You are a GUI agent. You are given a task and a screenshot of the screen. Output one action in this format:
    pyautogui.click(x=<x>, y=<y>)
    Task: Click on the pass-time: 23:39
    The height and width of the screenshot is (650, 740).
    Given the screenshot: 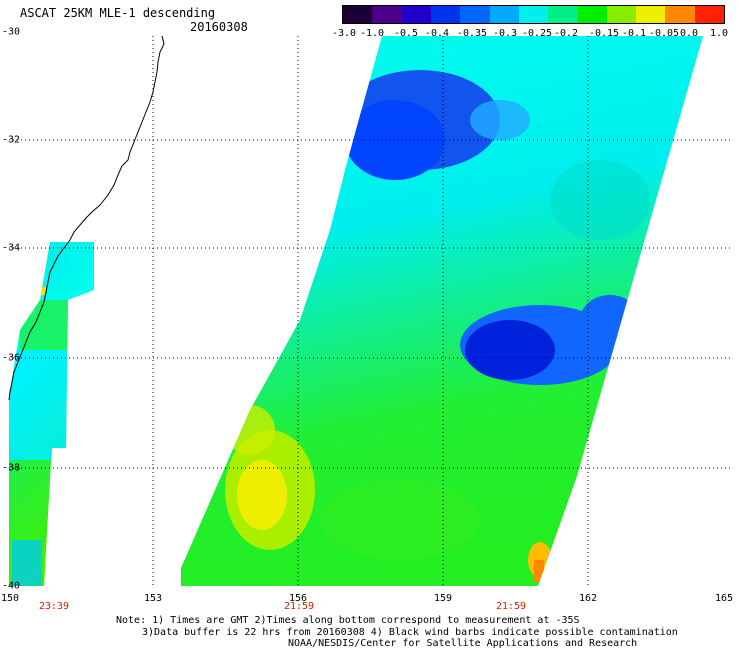 What is the action you would take?
    pyautogui.click(x=54, y=606)
    